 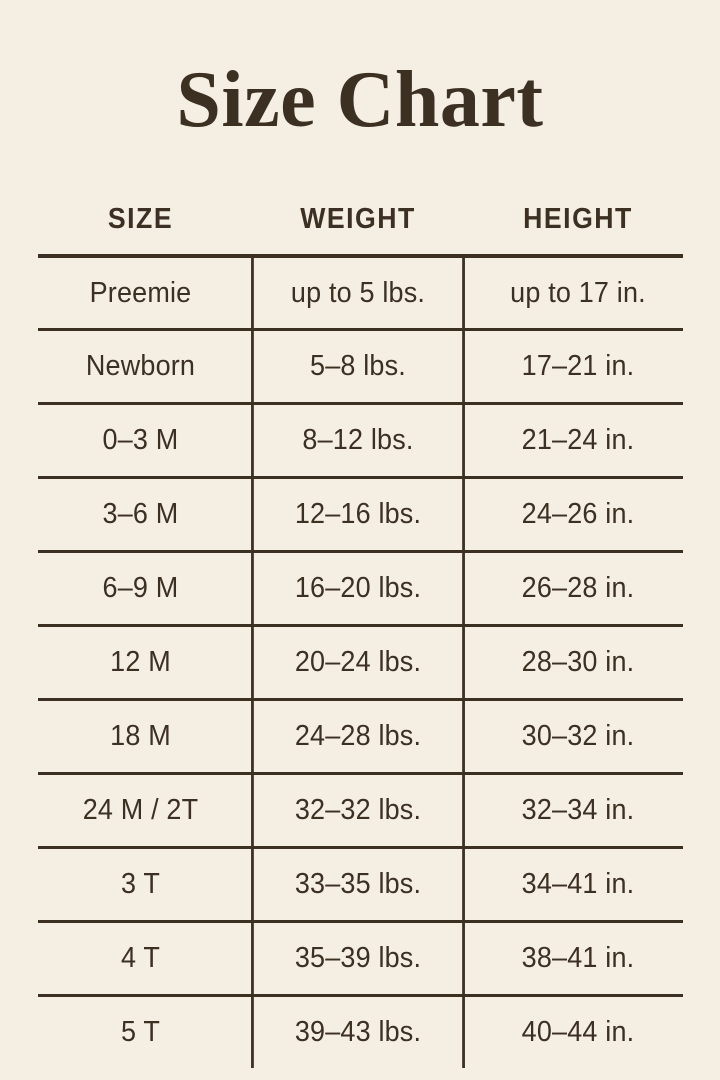 What do you see at coordinates (140, 958) in the screenshot?
I see `cell-size: 4 T` at bounding box center [140, 958].